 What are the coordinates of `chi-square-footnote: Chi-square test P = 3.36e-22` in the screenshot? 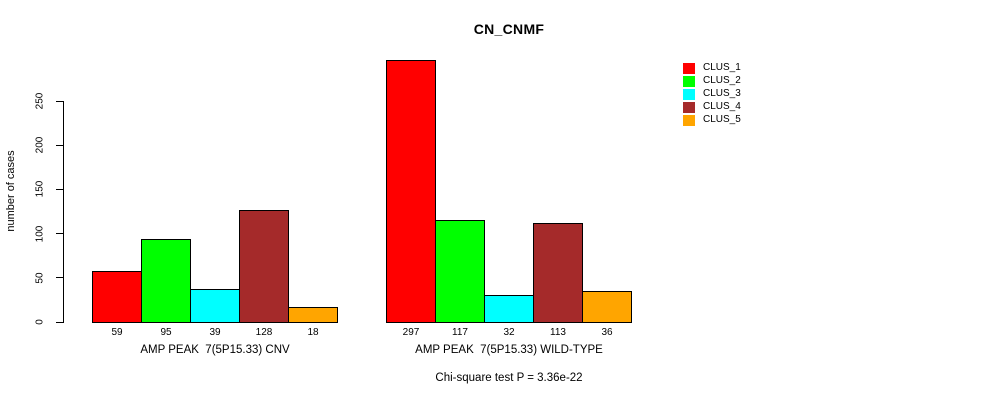 It's located at (509, 378).